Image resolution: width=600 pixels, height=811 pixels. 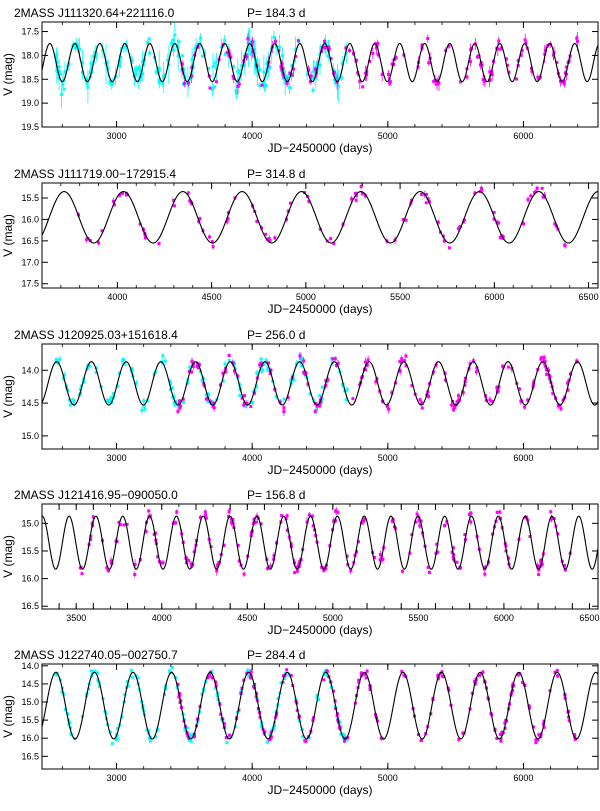 I want to click on y-tick-label: 19.0, so click(x=30, y=103).